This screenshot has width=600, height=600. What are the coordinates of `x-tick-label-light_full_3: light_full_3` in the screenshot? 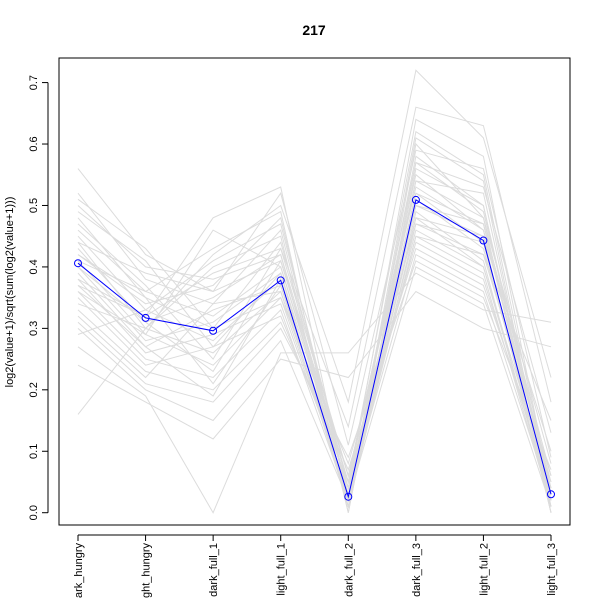 It's located at (552, 569).